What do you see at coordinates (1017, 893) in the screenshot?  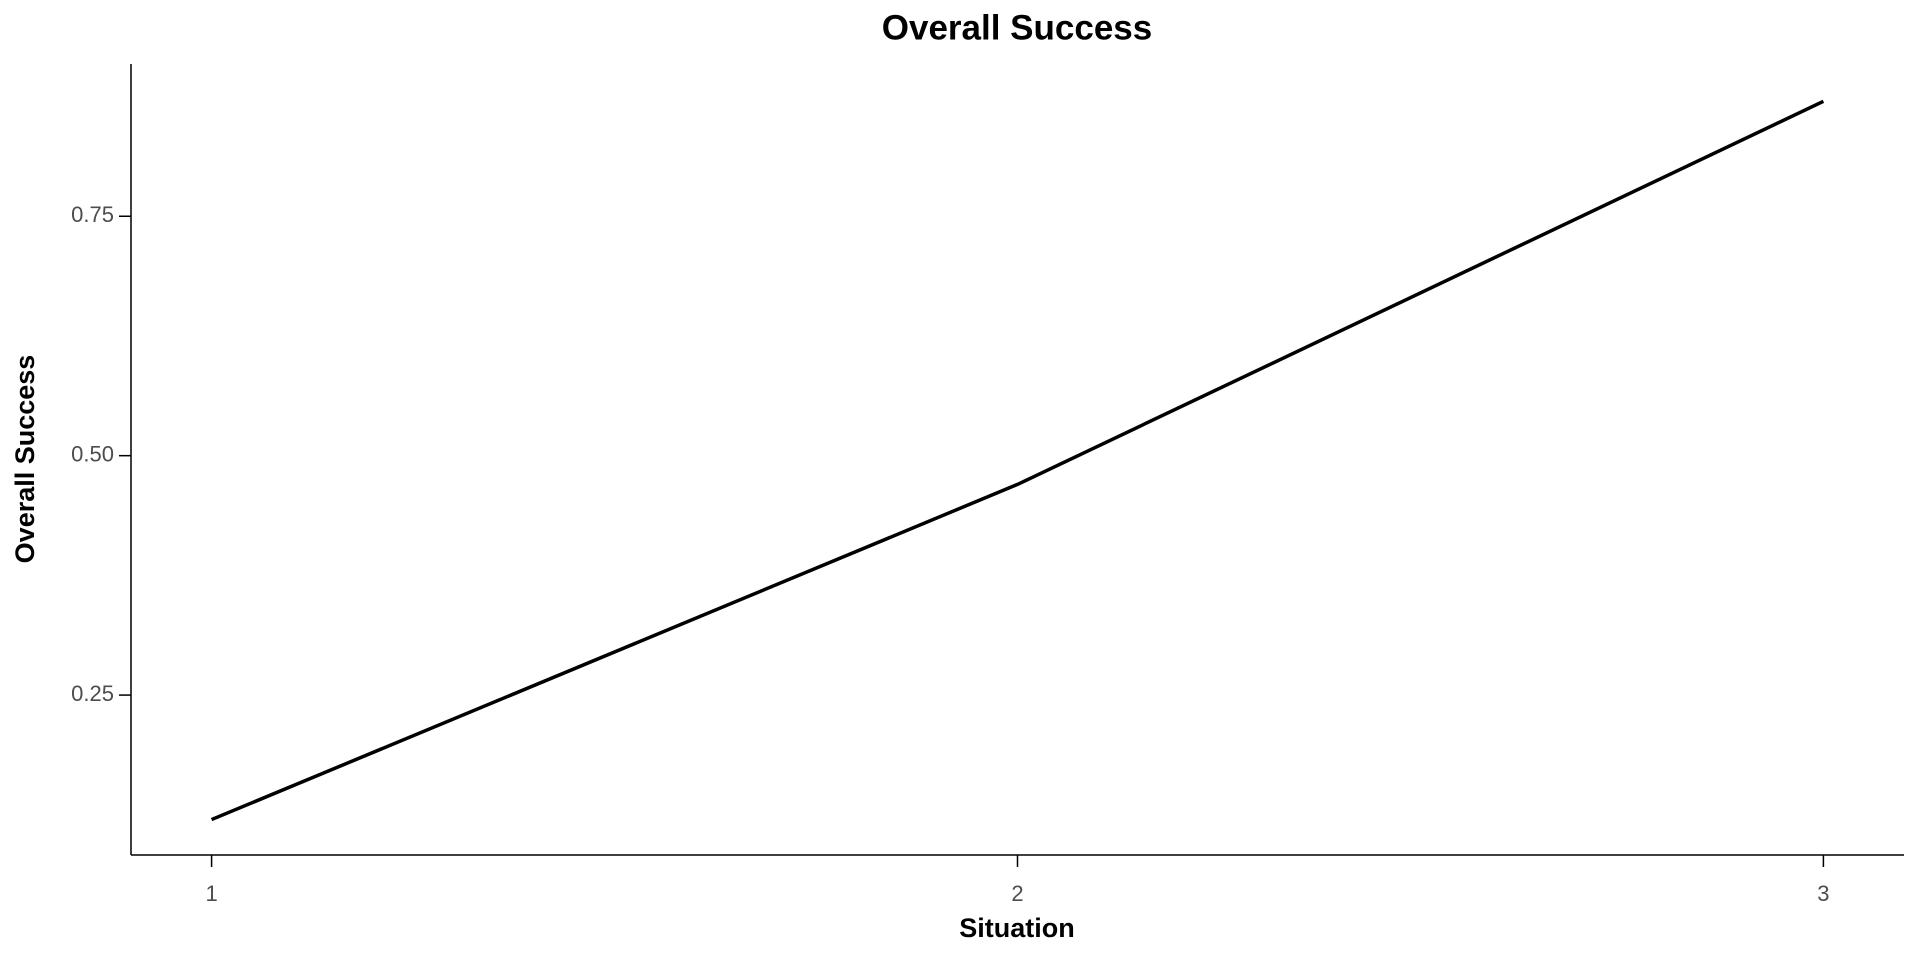 I see `x-tick-label: 2` at bounding box center [1017, 893].